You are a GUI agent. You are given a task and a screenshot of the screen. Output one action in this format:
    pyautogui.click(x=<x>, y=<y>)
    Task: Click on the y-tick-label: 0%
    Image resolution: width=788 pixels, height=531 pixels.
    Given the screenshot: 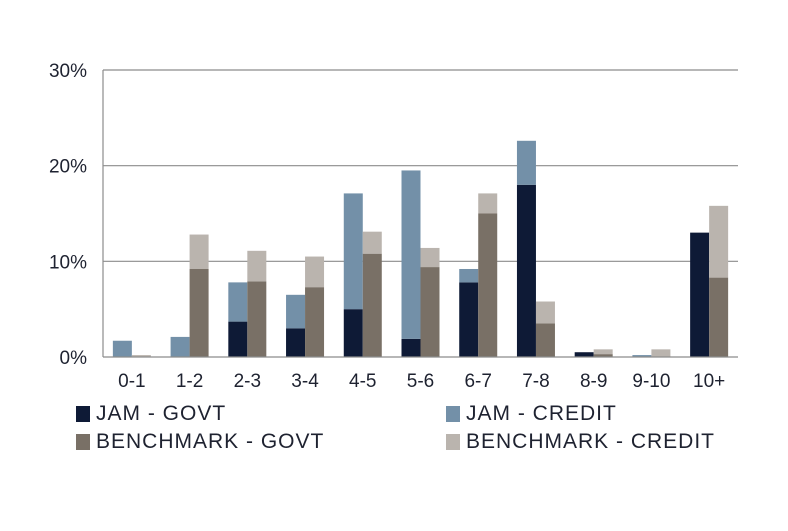 What is the action you would take?
    pyautogui.click(x=74, y=358)
    